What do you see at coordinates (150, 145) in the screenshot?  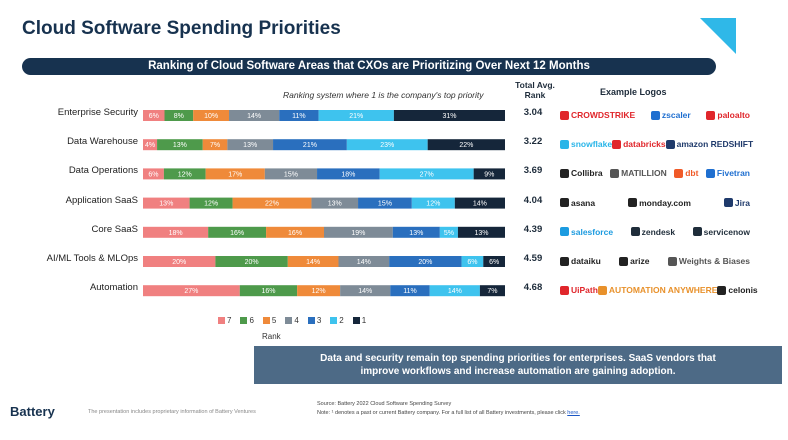 I see `data-label: 4%` at bounding box center [150, 145].